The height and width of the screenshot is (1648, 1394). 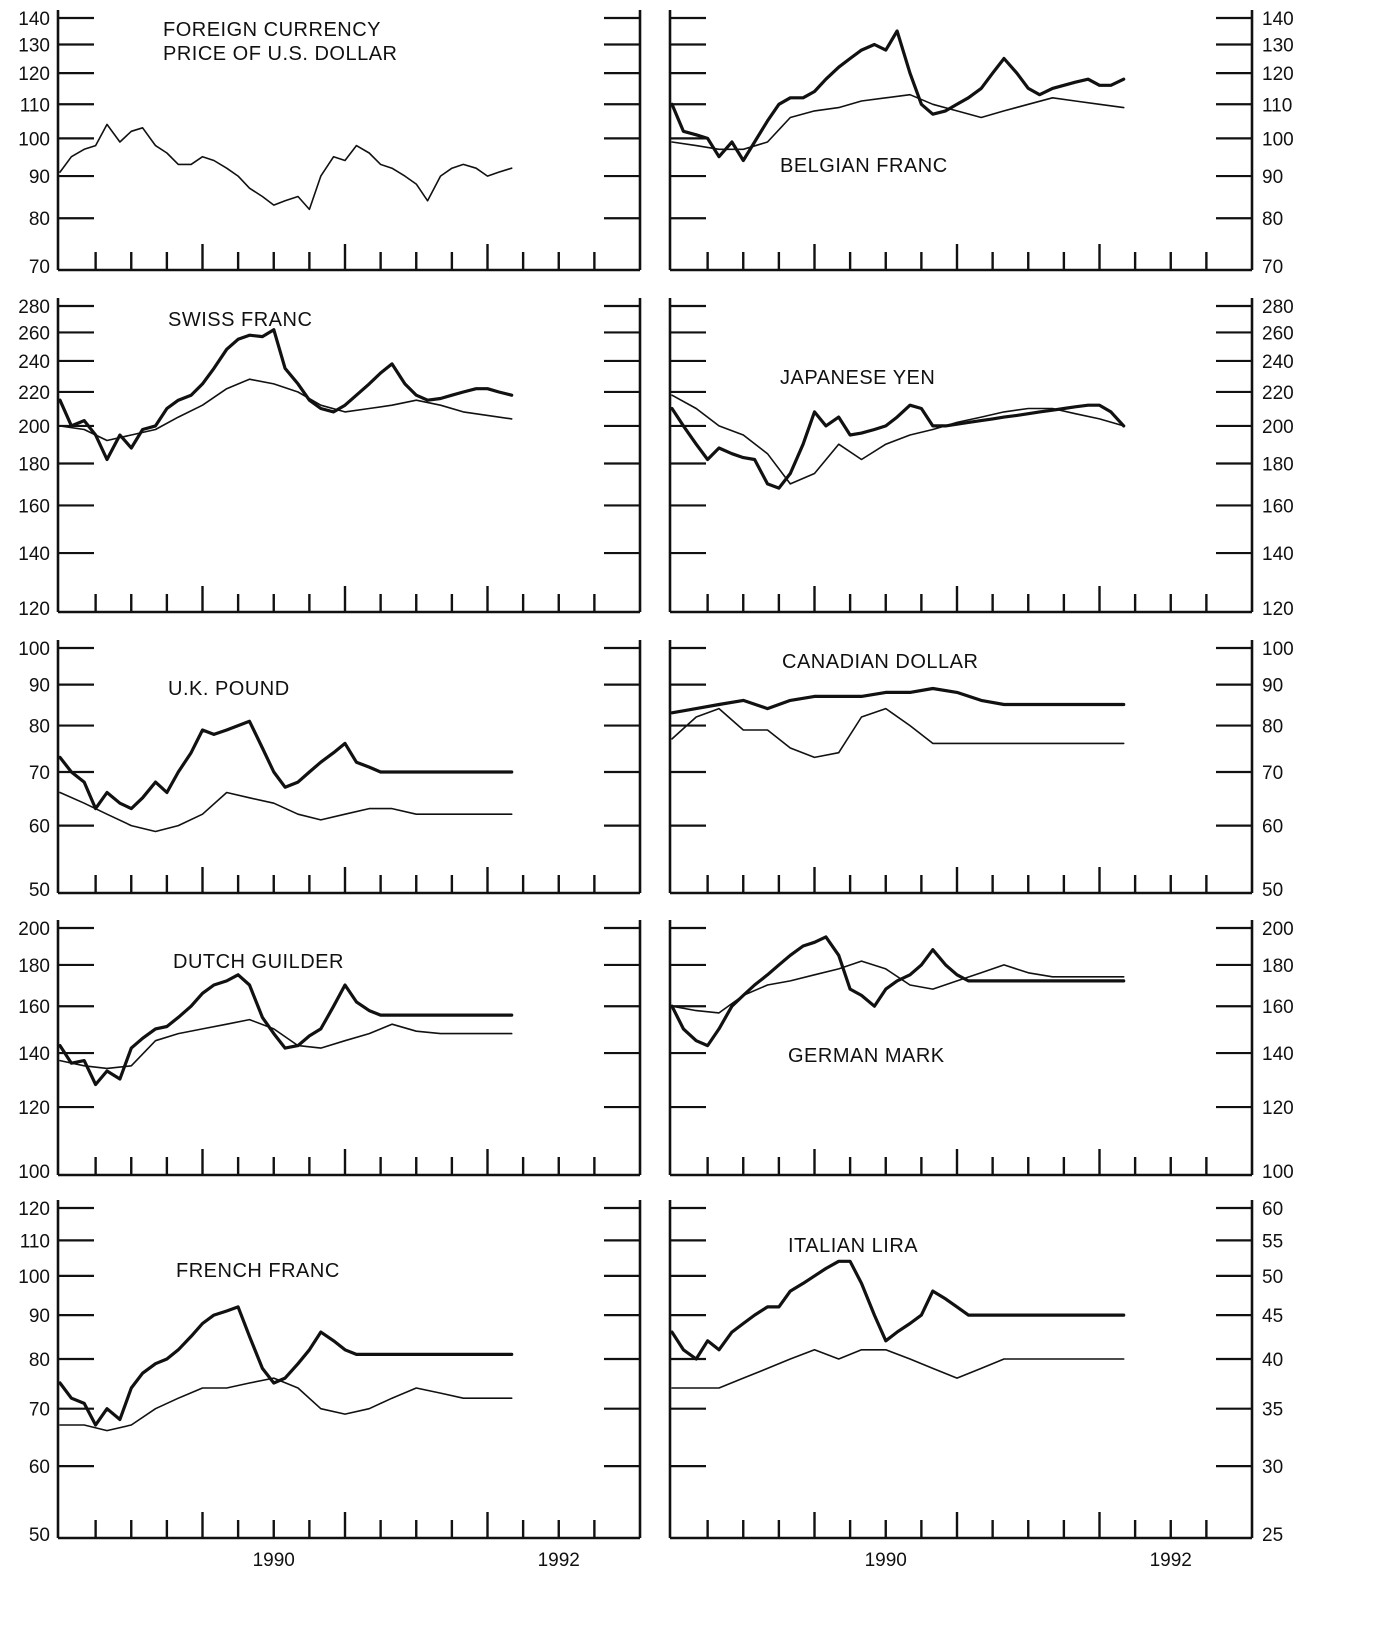 I want to click on y-tick-label: 30, so click(x=1272, y=1467).